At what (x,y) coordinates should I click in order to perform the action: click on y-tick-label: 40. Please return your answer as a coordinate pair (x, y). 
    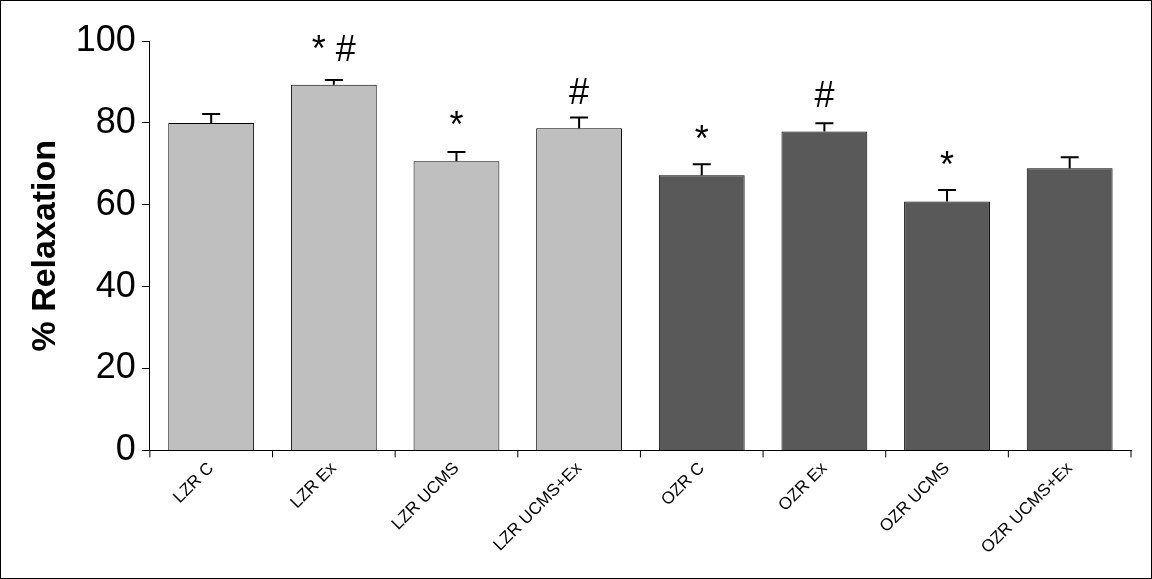
    Looking at the image, I should click on (115, 284).